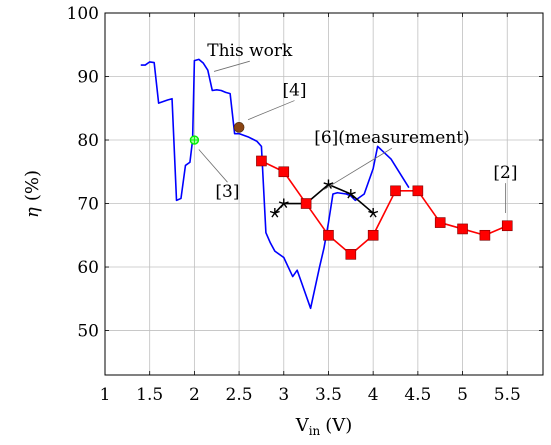 This screenshot has height=445, width=551. Describe the element at coordinates (194, 395) in the screenshot. I see `x-tick-label: 2` at that location.